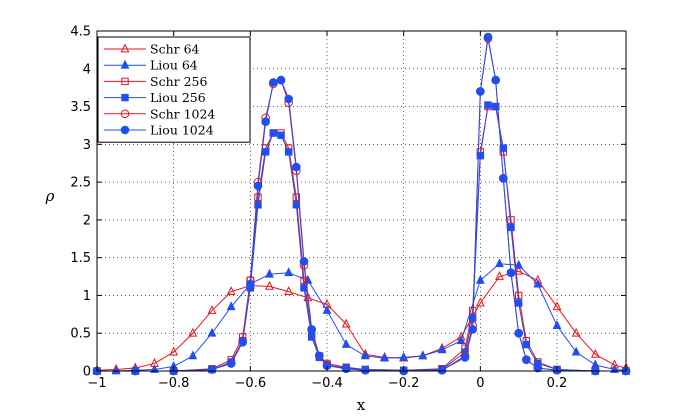 The height and width of the screenshot is (417, 692). Describe the element at coordinates (87, 69) in the screenshot. I see `y-tick-label: 4` at that location.